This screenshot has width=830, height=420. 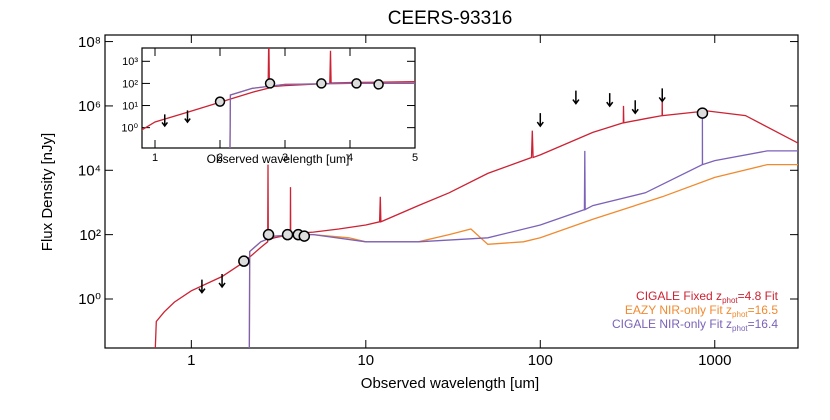 What do you see at coordinates (540, 360) in the screenshot?
I see `x-tick-label: 100` at bounding box center [540, 360].